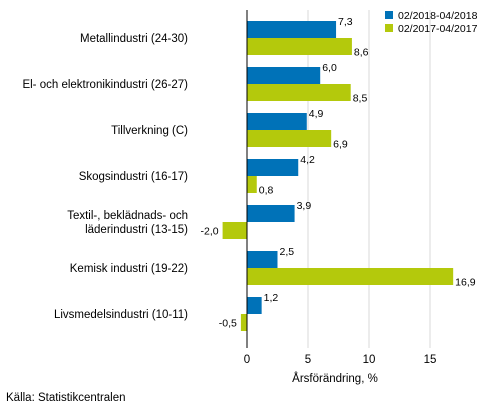  What do you see at coordinates (271, 298) in the screenshot?
I see `data-label: 1,2` at bounding box center [271, 298].